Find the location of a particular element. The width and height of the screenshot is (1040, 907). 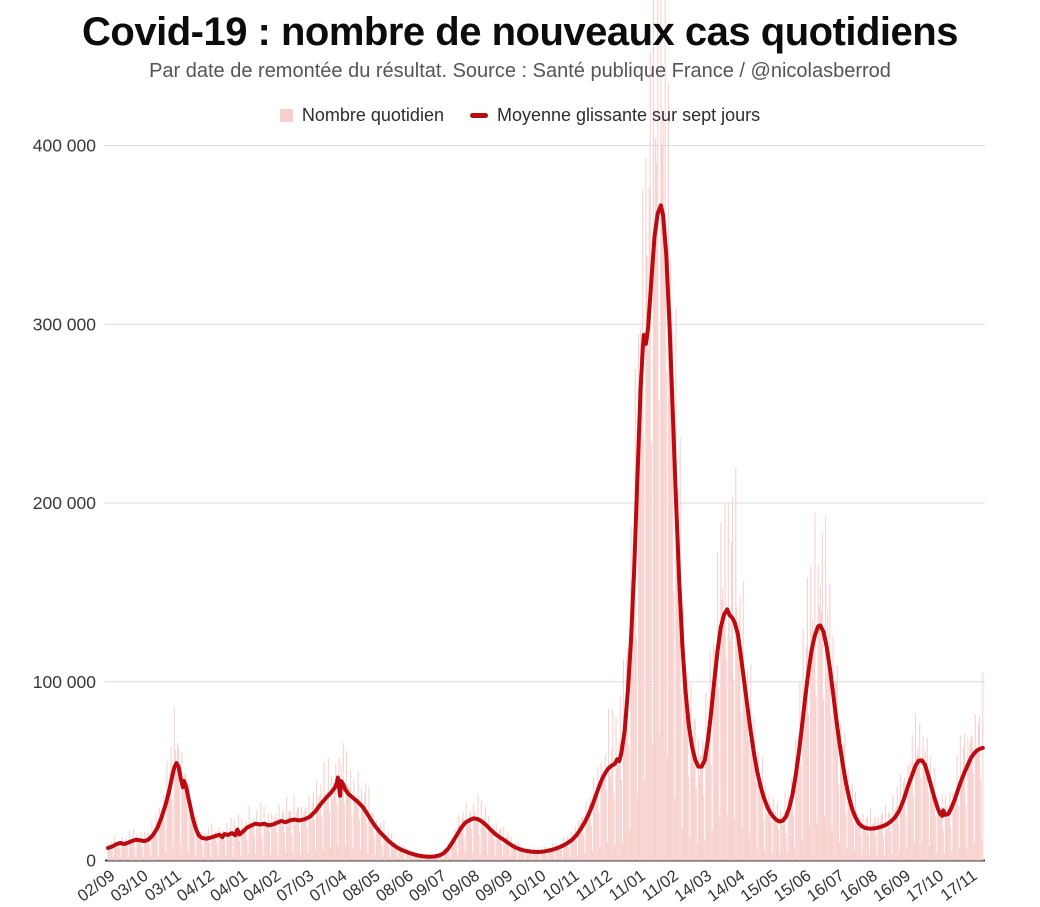

x-axis-tick-label: 14/04 is located at coordinates (726, 886).